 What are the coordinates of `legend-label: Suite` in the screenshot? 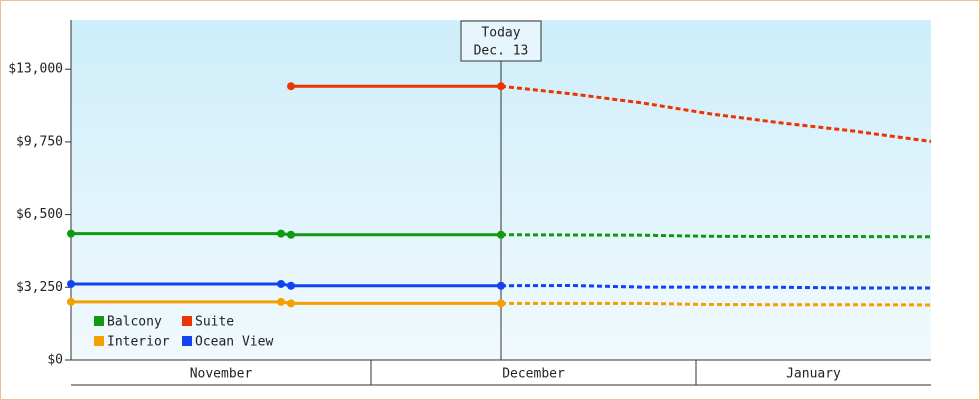 It's located at (214, 322).